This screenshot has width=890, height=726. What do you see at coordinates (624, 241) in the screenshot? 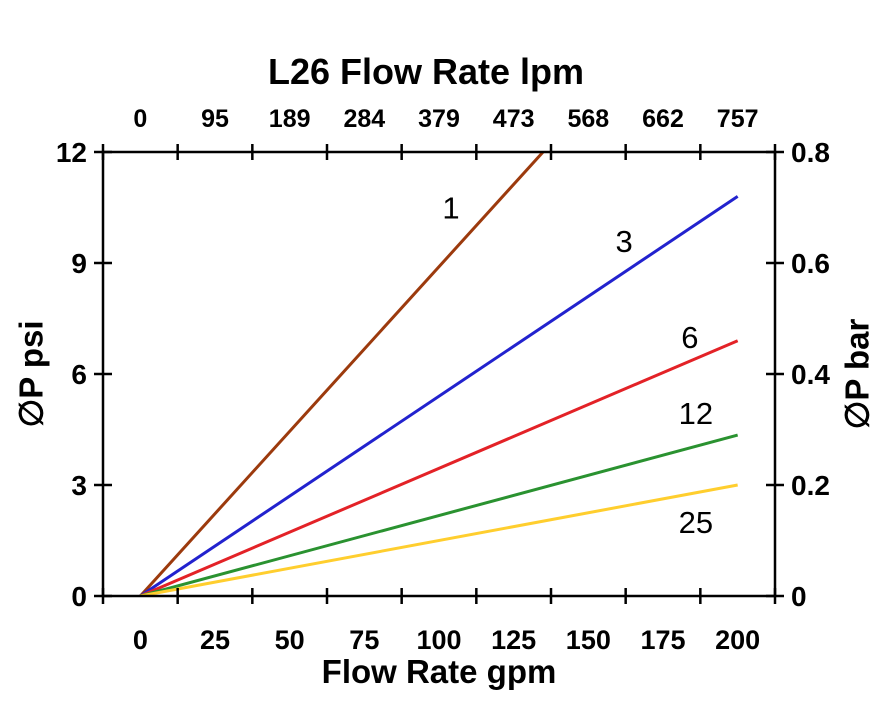
I see `series-label-3: 3` at bounding box center [624, 241].